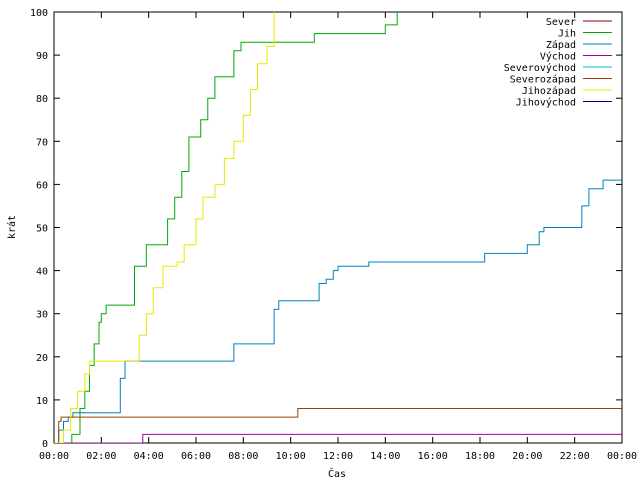  What do you see at coordinates (337, 473) in the screenshot?
I see `x-axis-label: Čas` at bounding box center [337, 473].